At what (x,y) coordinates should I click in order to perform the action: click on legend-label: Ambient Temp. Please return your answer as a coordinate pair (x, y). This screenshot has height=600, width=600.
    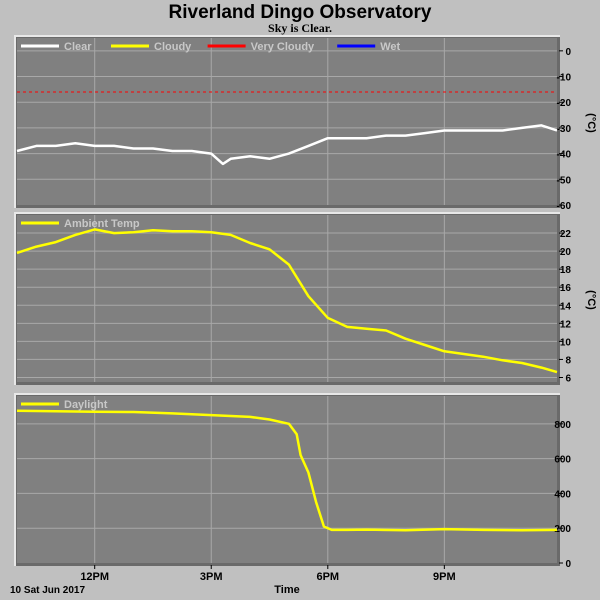
    Looking at the image, I should click on (102, 224).